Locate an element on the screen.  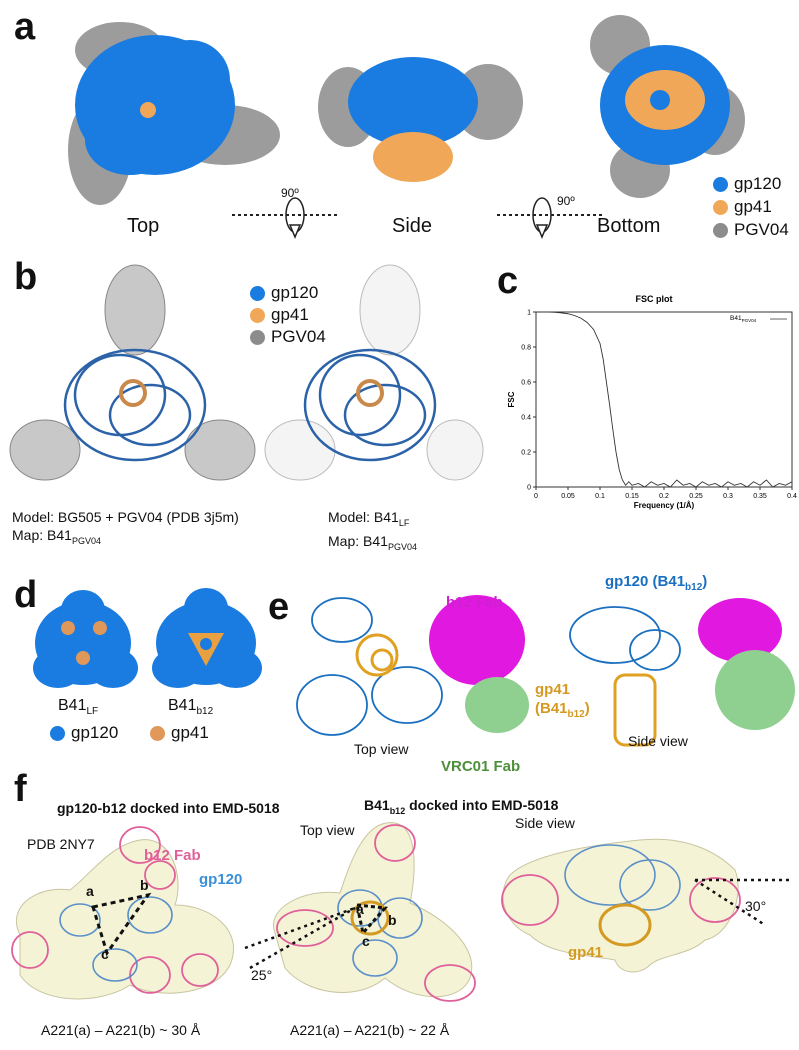
panel-f-label: f is located at coordinates (20, 789).